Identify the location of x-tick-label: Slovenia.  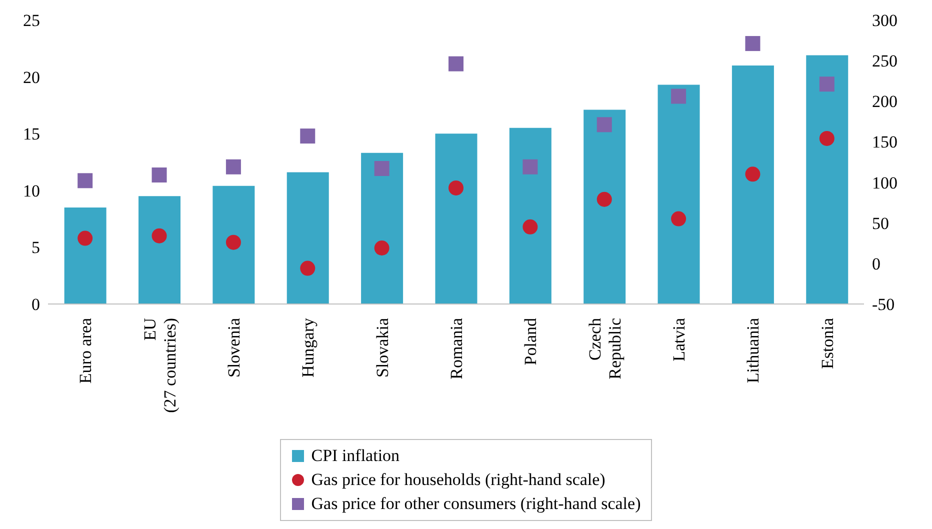
(234, 348).